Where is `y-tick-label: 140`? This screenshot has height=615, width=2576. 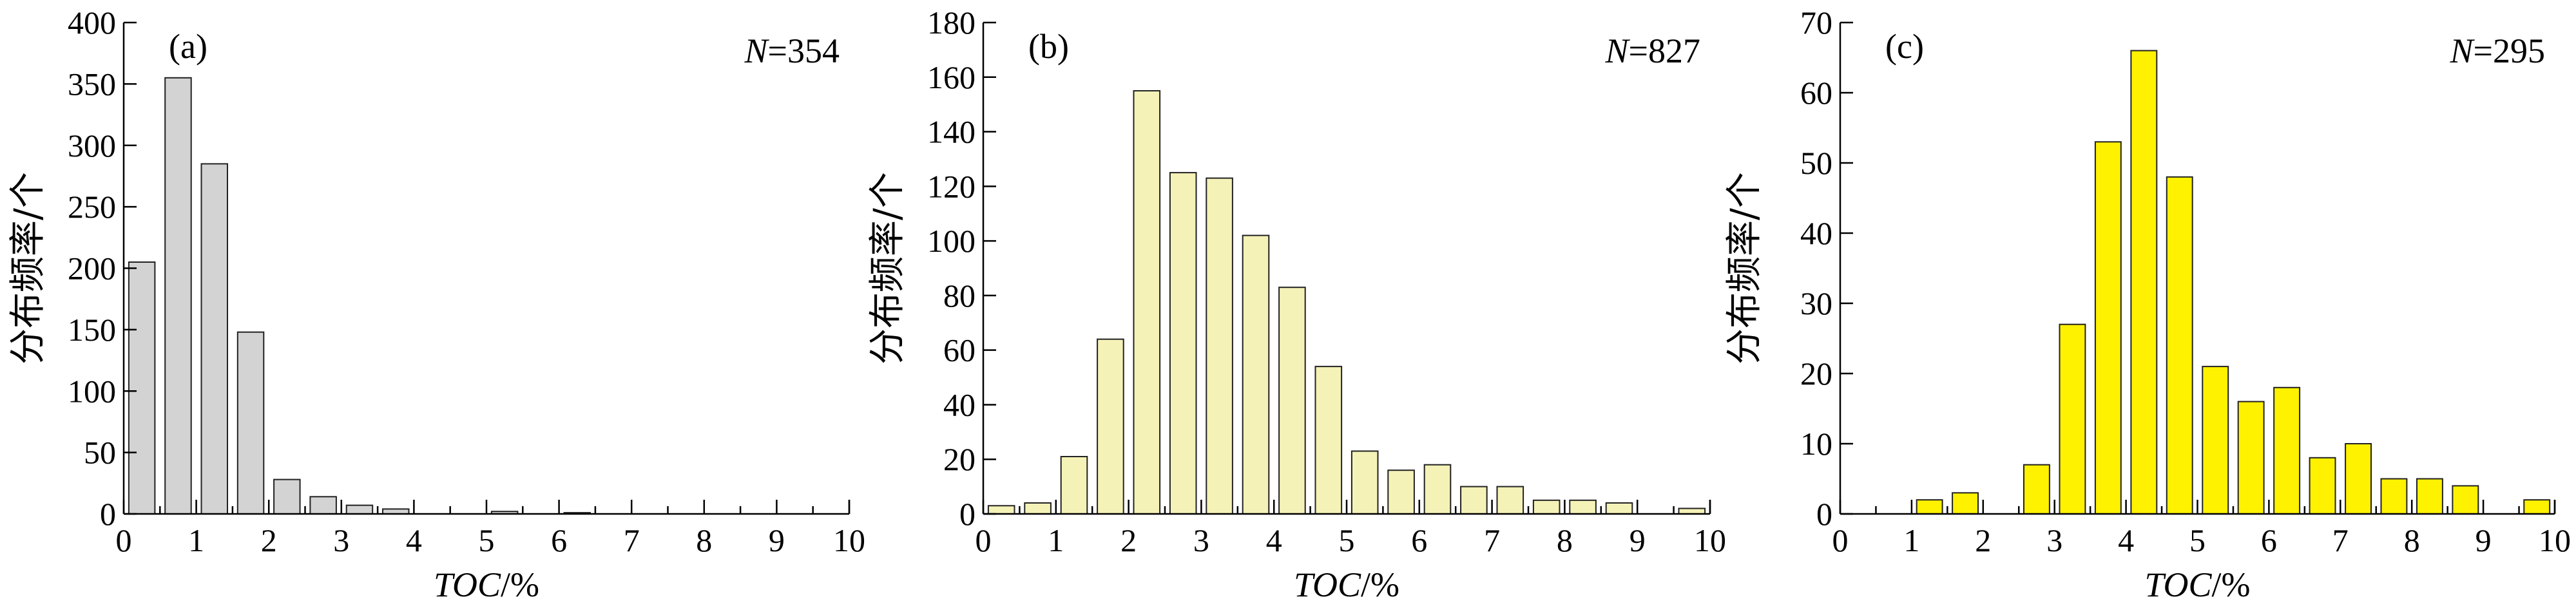
y-tick-label: 140 is located at coordinates (952, 132).